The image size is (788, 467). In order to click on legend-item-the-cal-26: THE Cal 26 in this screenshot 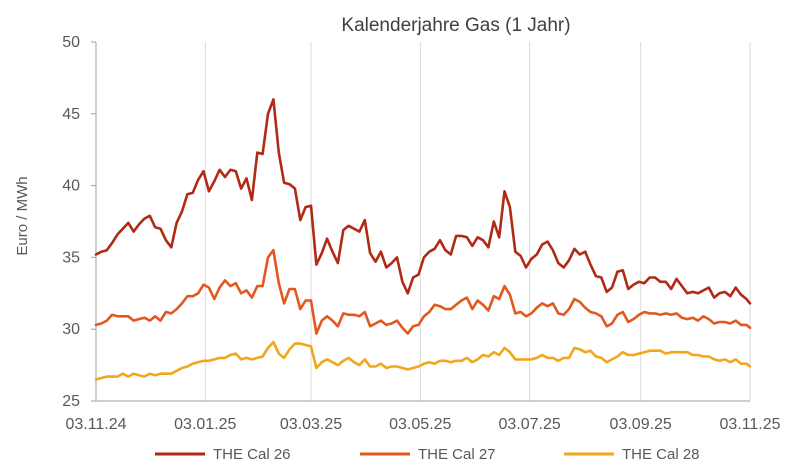, I will do `click(223, 454)`.